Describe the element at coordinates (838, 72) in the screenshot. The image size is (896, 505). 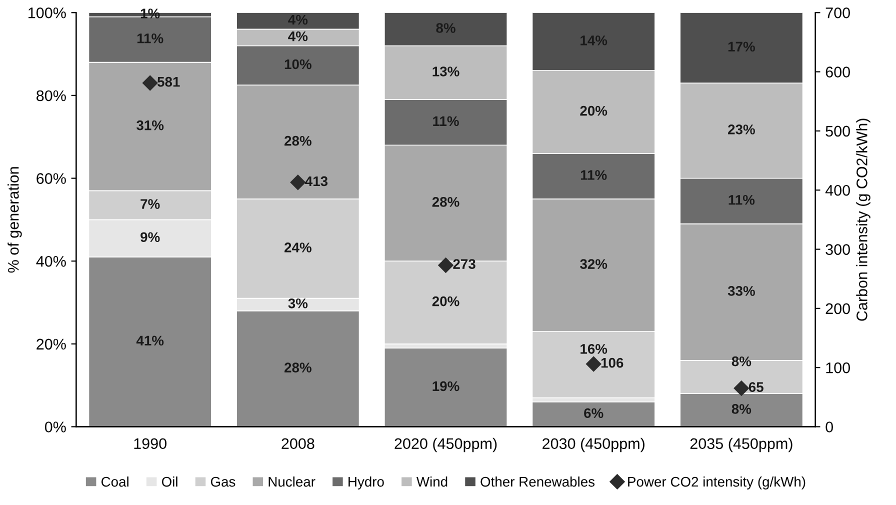
I see `y2-tick-label: 600` at that location.